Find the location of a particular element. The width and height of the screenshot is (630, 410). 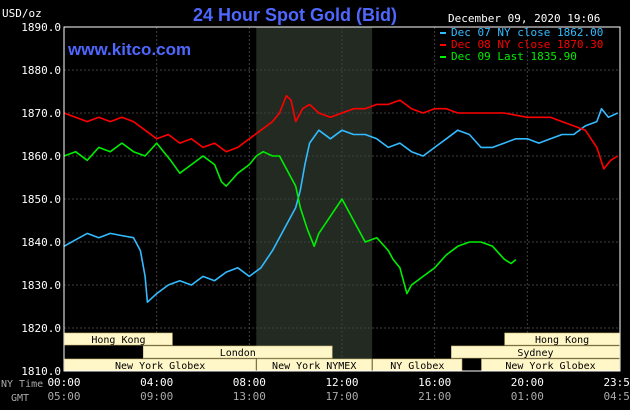

legend-entry: Dec 07 NY close 1862.00 is located at coordinates (527, 32).